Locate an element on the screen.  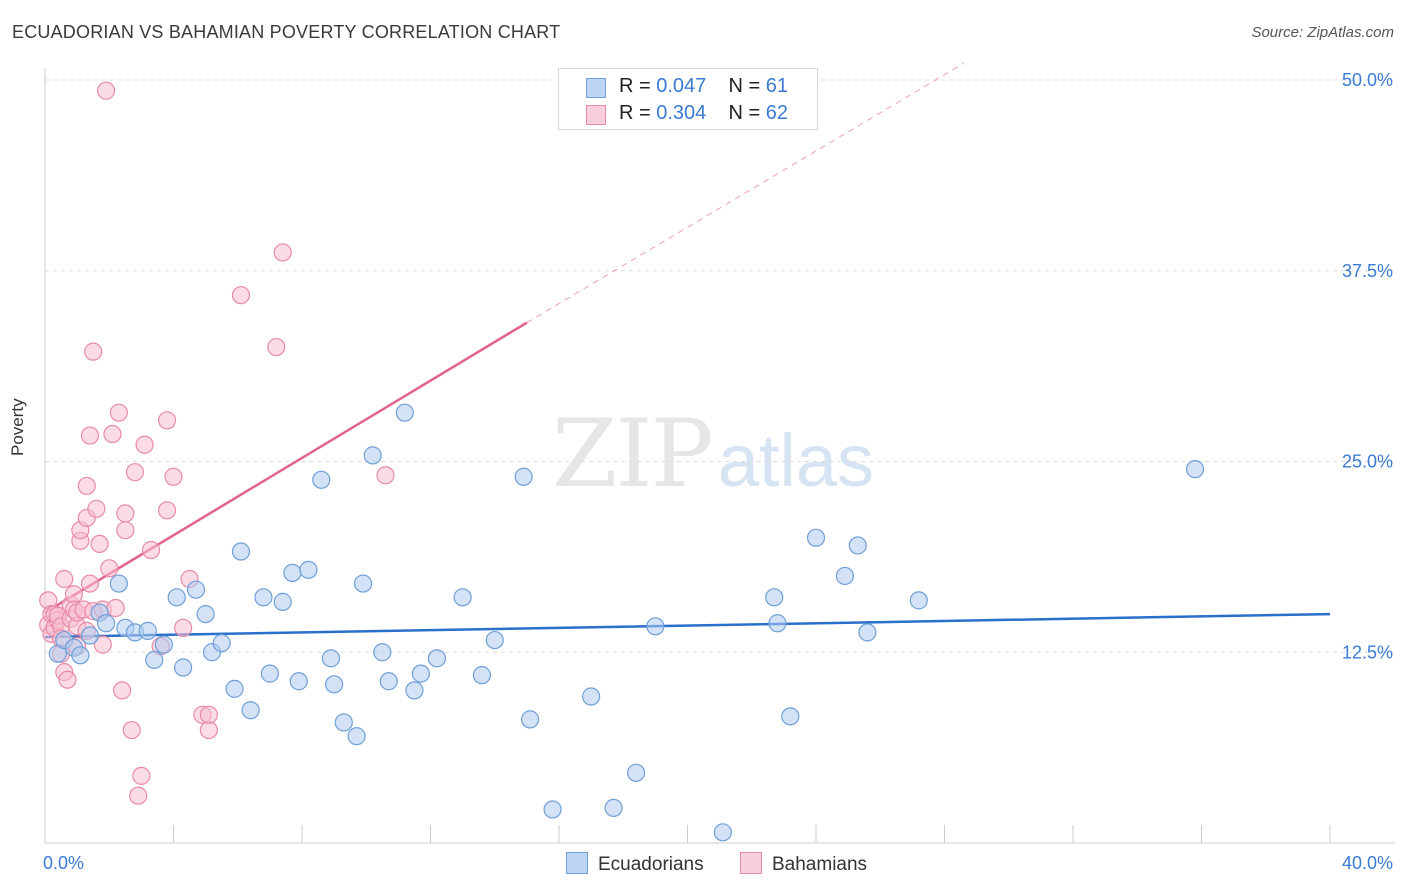
legend-n-label: N = is located at coordinates (744, 113).